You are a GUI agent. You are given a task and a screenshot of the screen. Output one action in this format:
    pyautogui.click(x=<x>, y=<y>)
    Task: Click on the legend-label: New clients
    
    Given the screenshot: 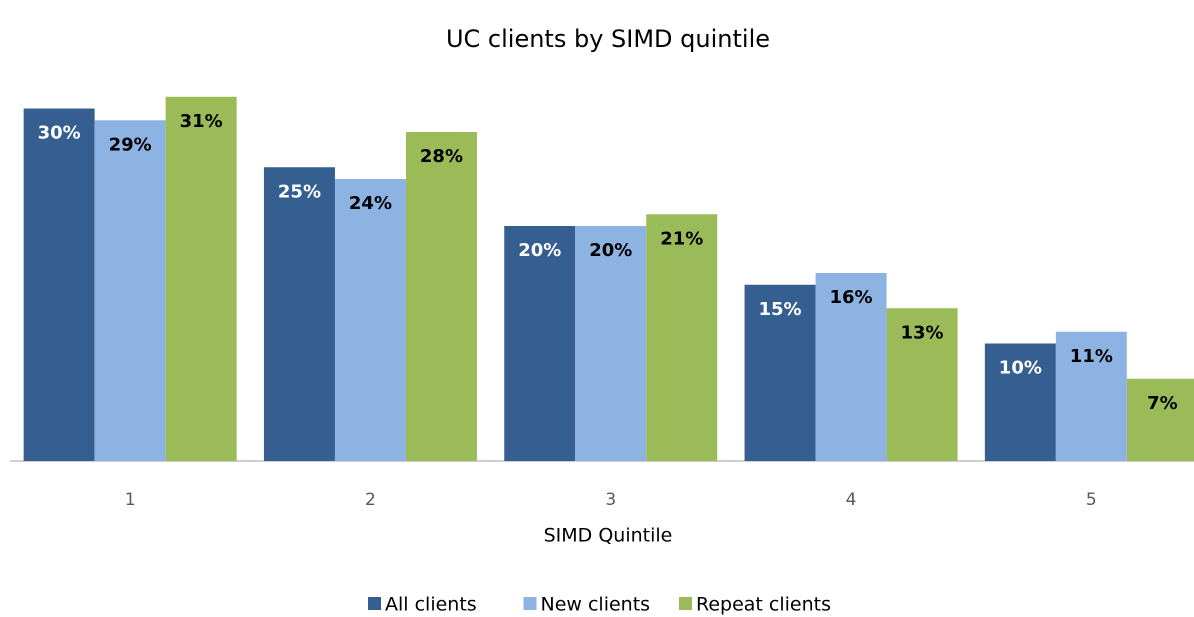 What is the action you would take?
    pyautogui.click(x=596, y=605)
    